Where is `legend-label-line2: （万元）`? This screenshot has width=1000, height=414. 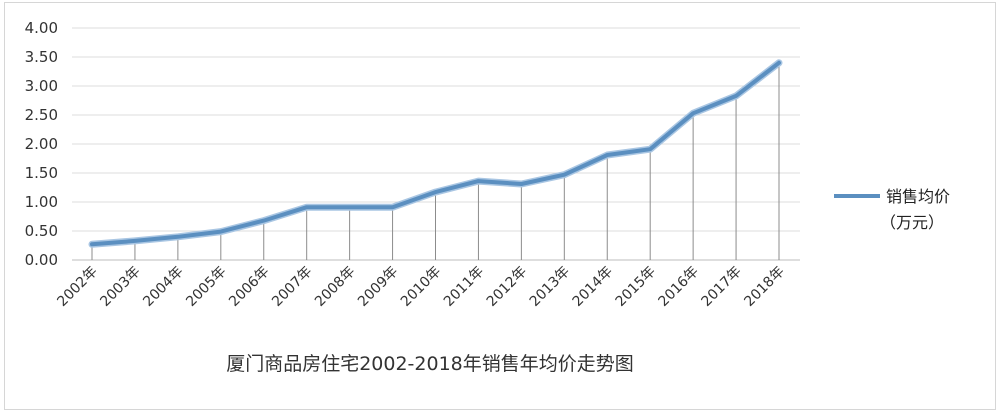
legend-label-line2: （万元） is located at coordinates (912, 222).